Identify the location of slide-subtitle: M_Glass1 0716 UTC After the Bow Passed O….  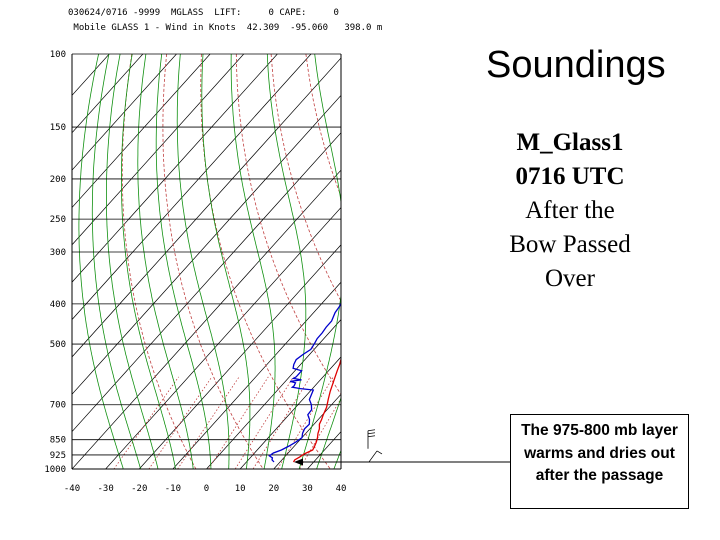
(570, 211).